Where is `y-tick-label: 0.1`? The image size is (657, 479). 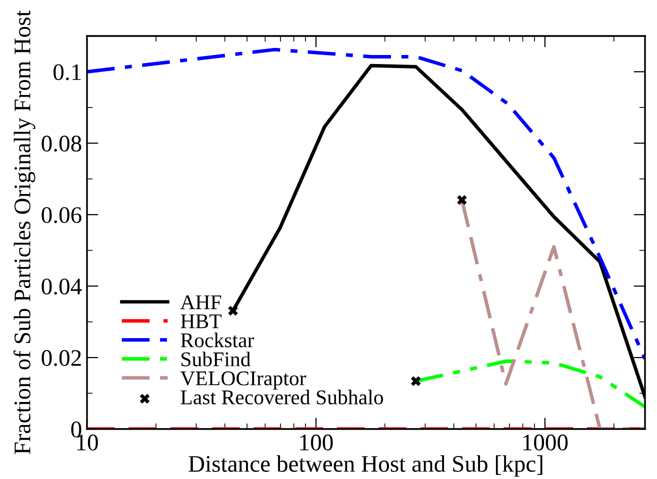 y-tick-label: 0.1 is located at coordinates (67, 72).